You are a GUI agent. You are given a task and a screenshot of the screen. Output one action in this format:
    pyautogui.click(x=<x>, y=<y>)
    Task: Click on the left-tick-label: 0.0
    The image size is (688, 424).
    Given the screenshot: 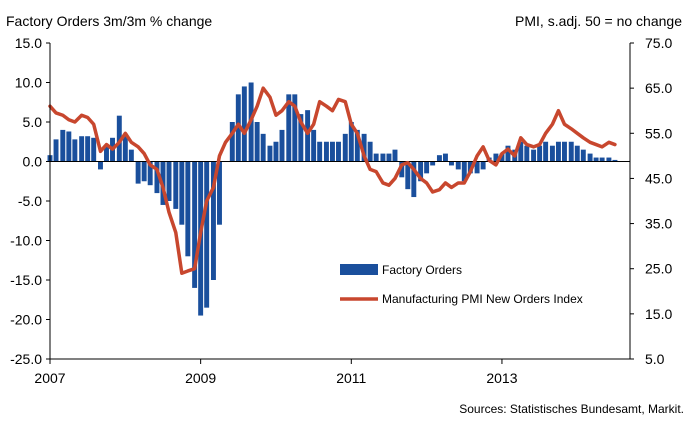 What is the action you would take?
    pyautogui.click(x=33, y=162)
    